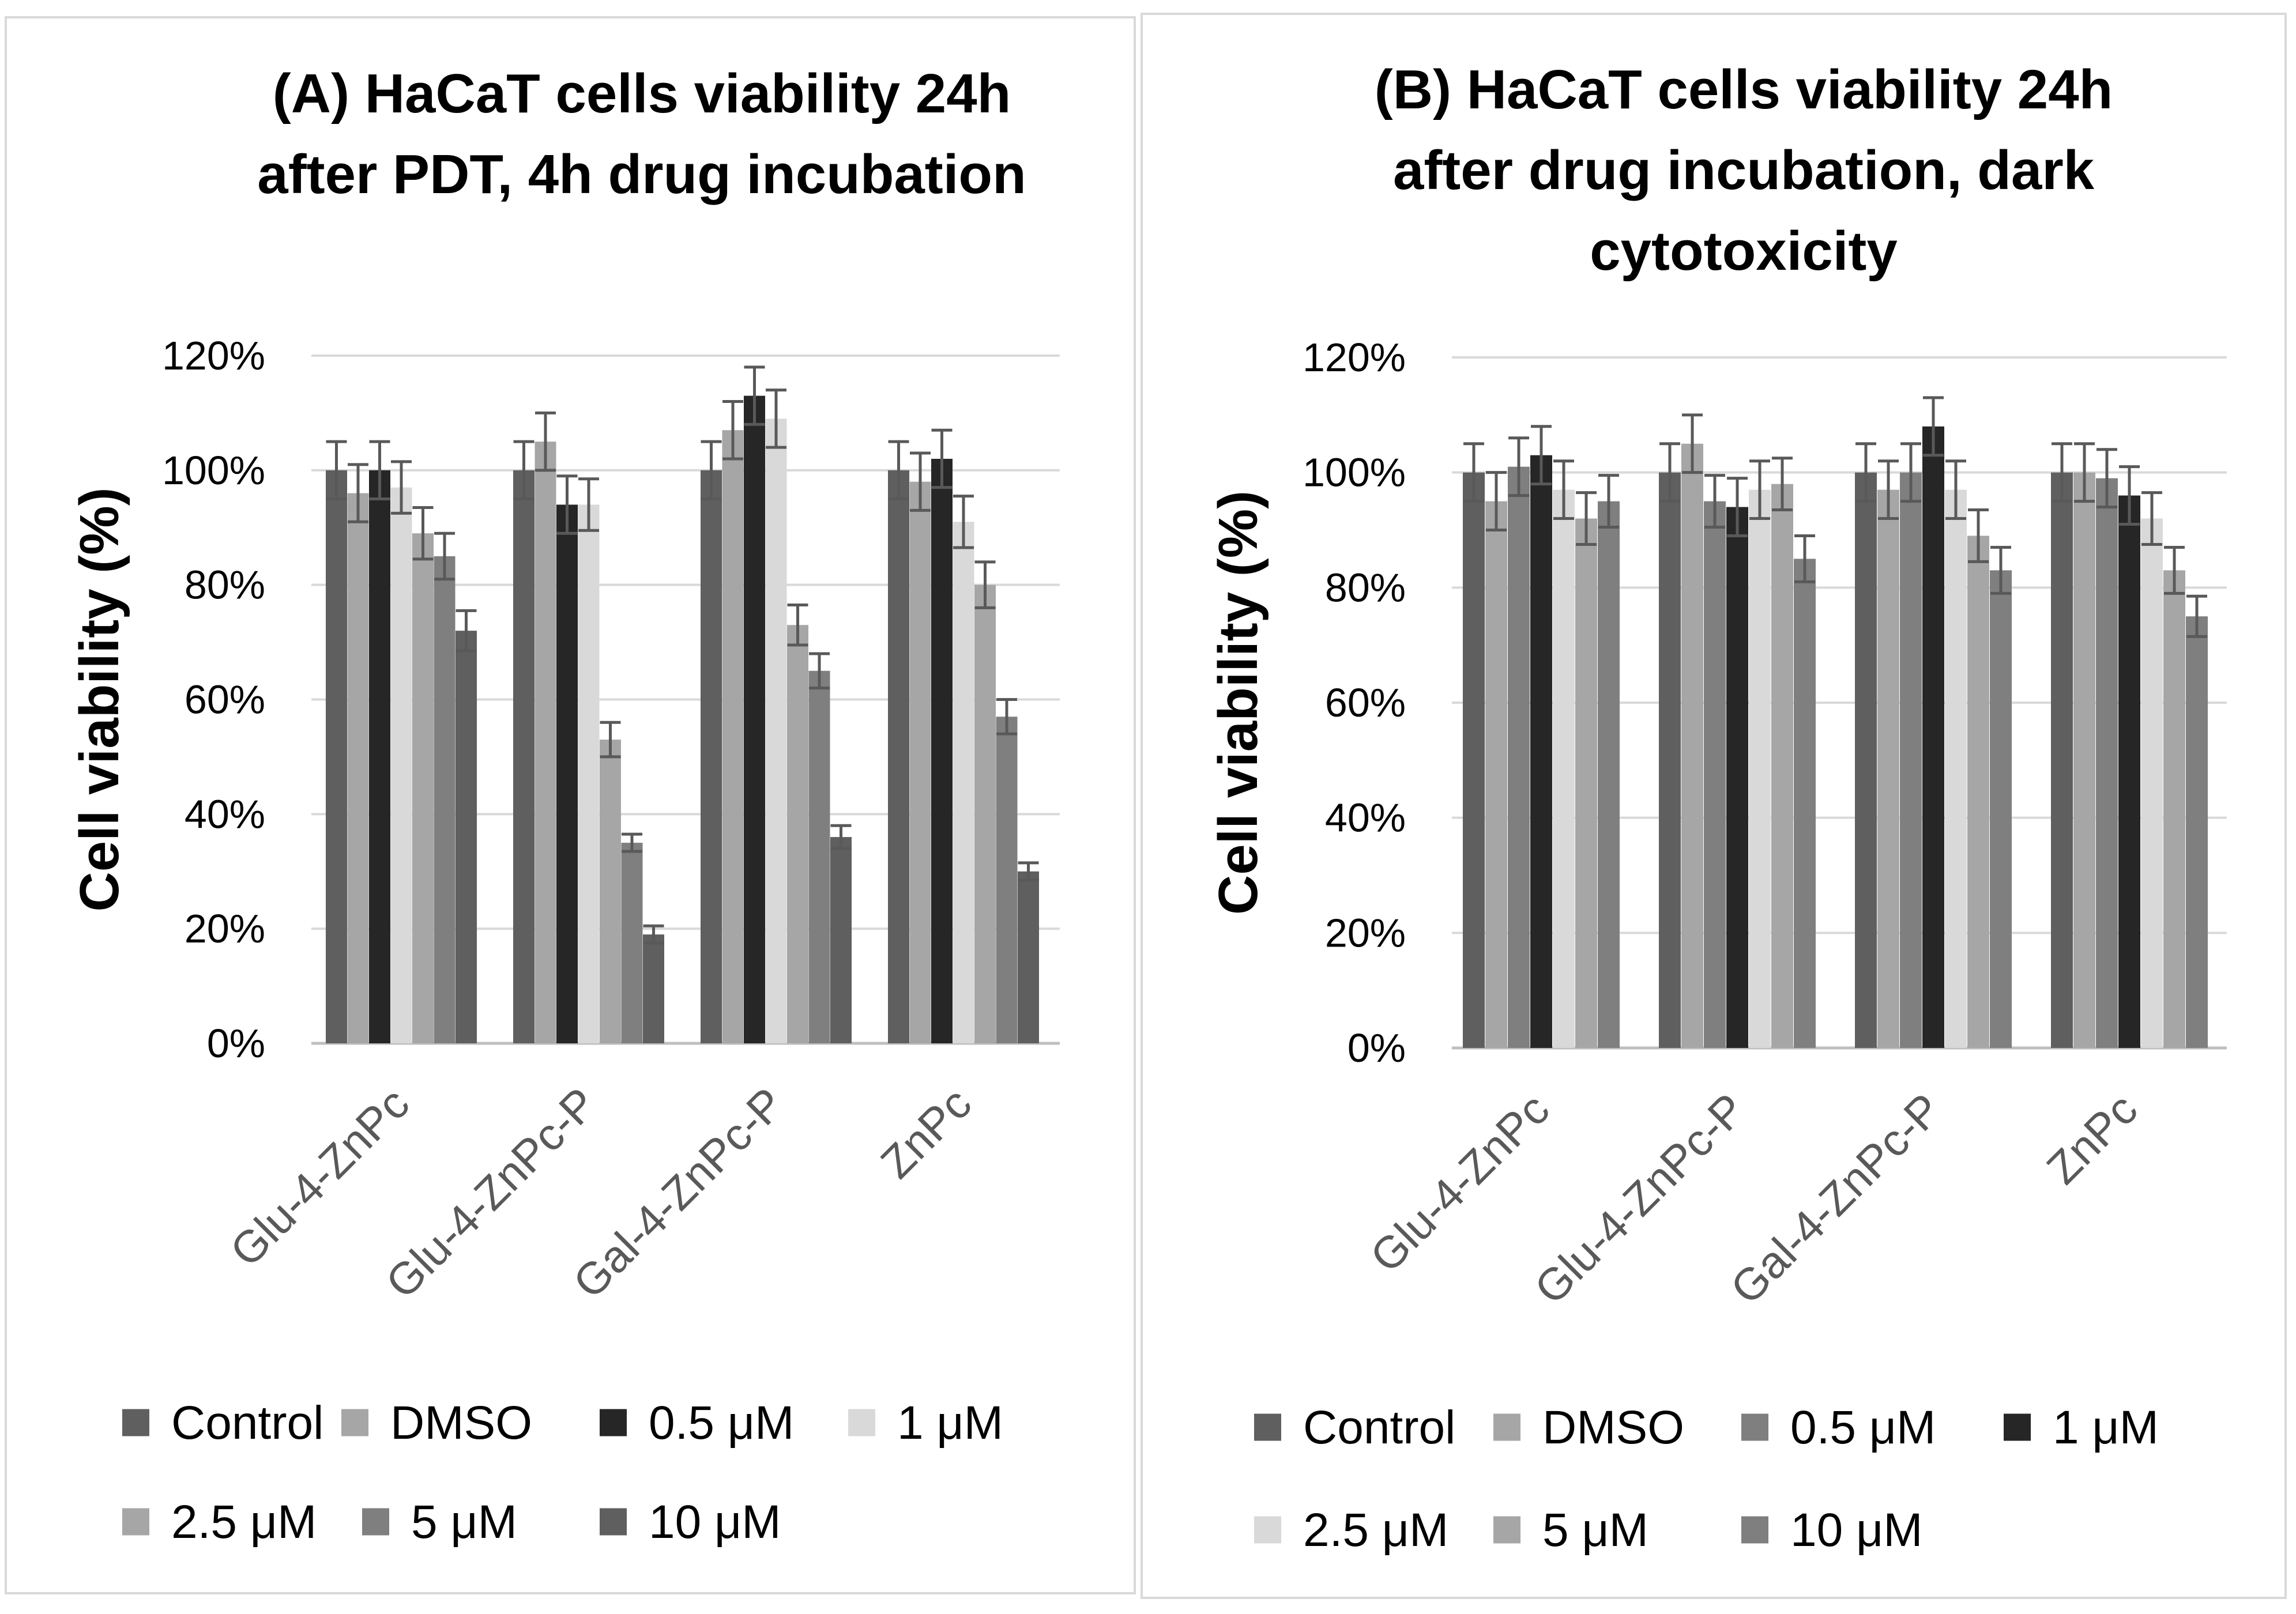 This screenshot has width=2296, height=1614. Describe the element at coordinates (524, 756) in the screenshot. I see `bar-Glu-4-ZnPc-P-Control` at that location.